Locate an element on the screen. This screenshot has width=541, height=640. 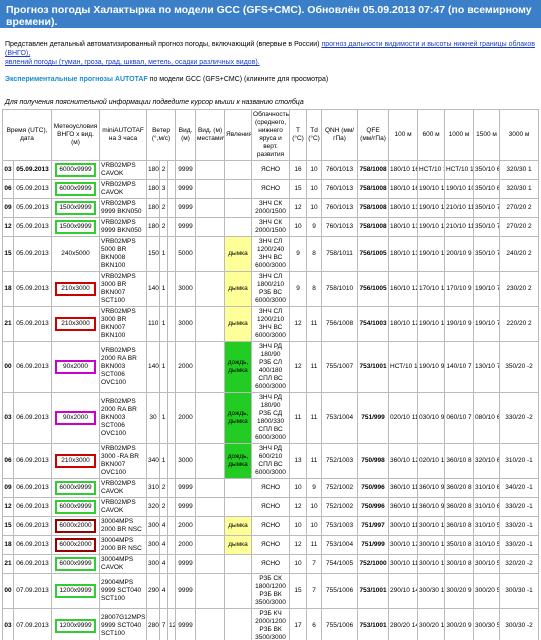
column-header: Вид. (м) is located at coordinates (186, 135).